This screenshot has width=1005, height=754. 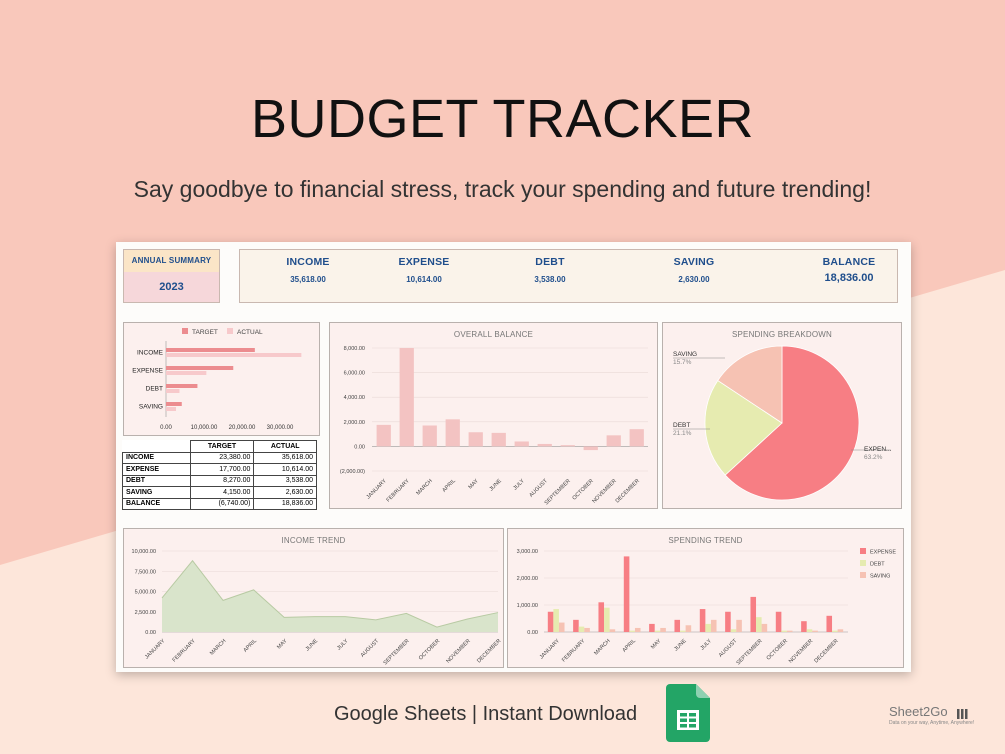 What do you see at coordinates (583, 489) in the screenshot?
I see `x-tick-label: OCTOBER` at bounding box center [583, 489].